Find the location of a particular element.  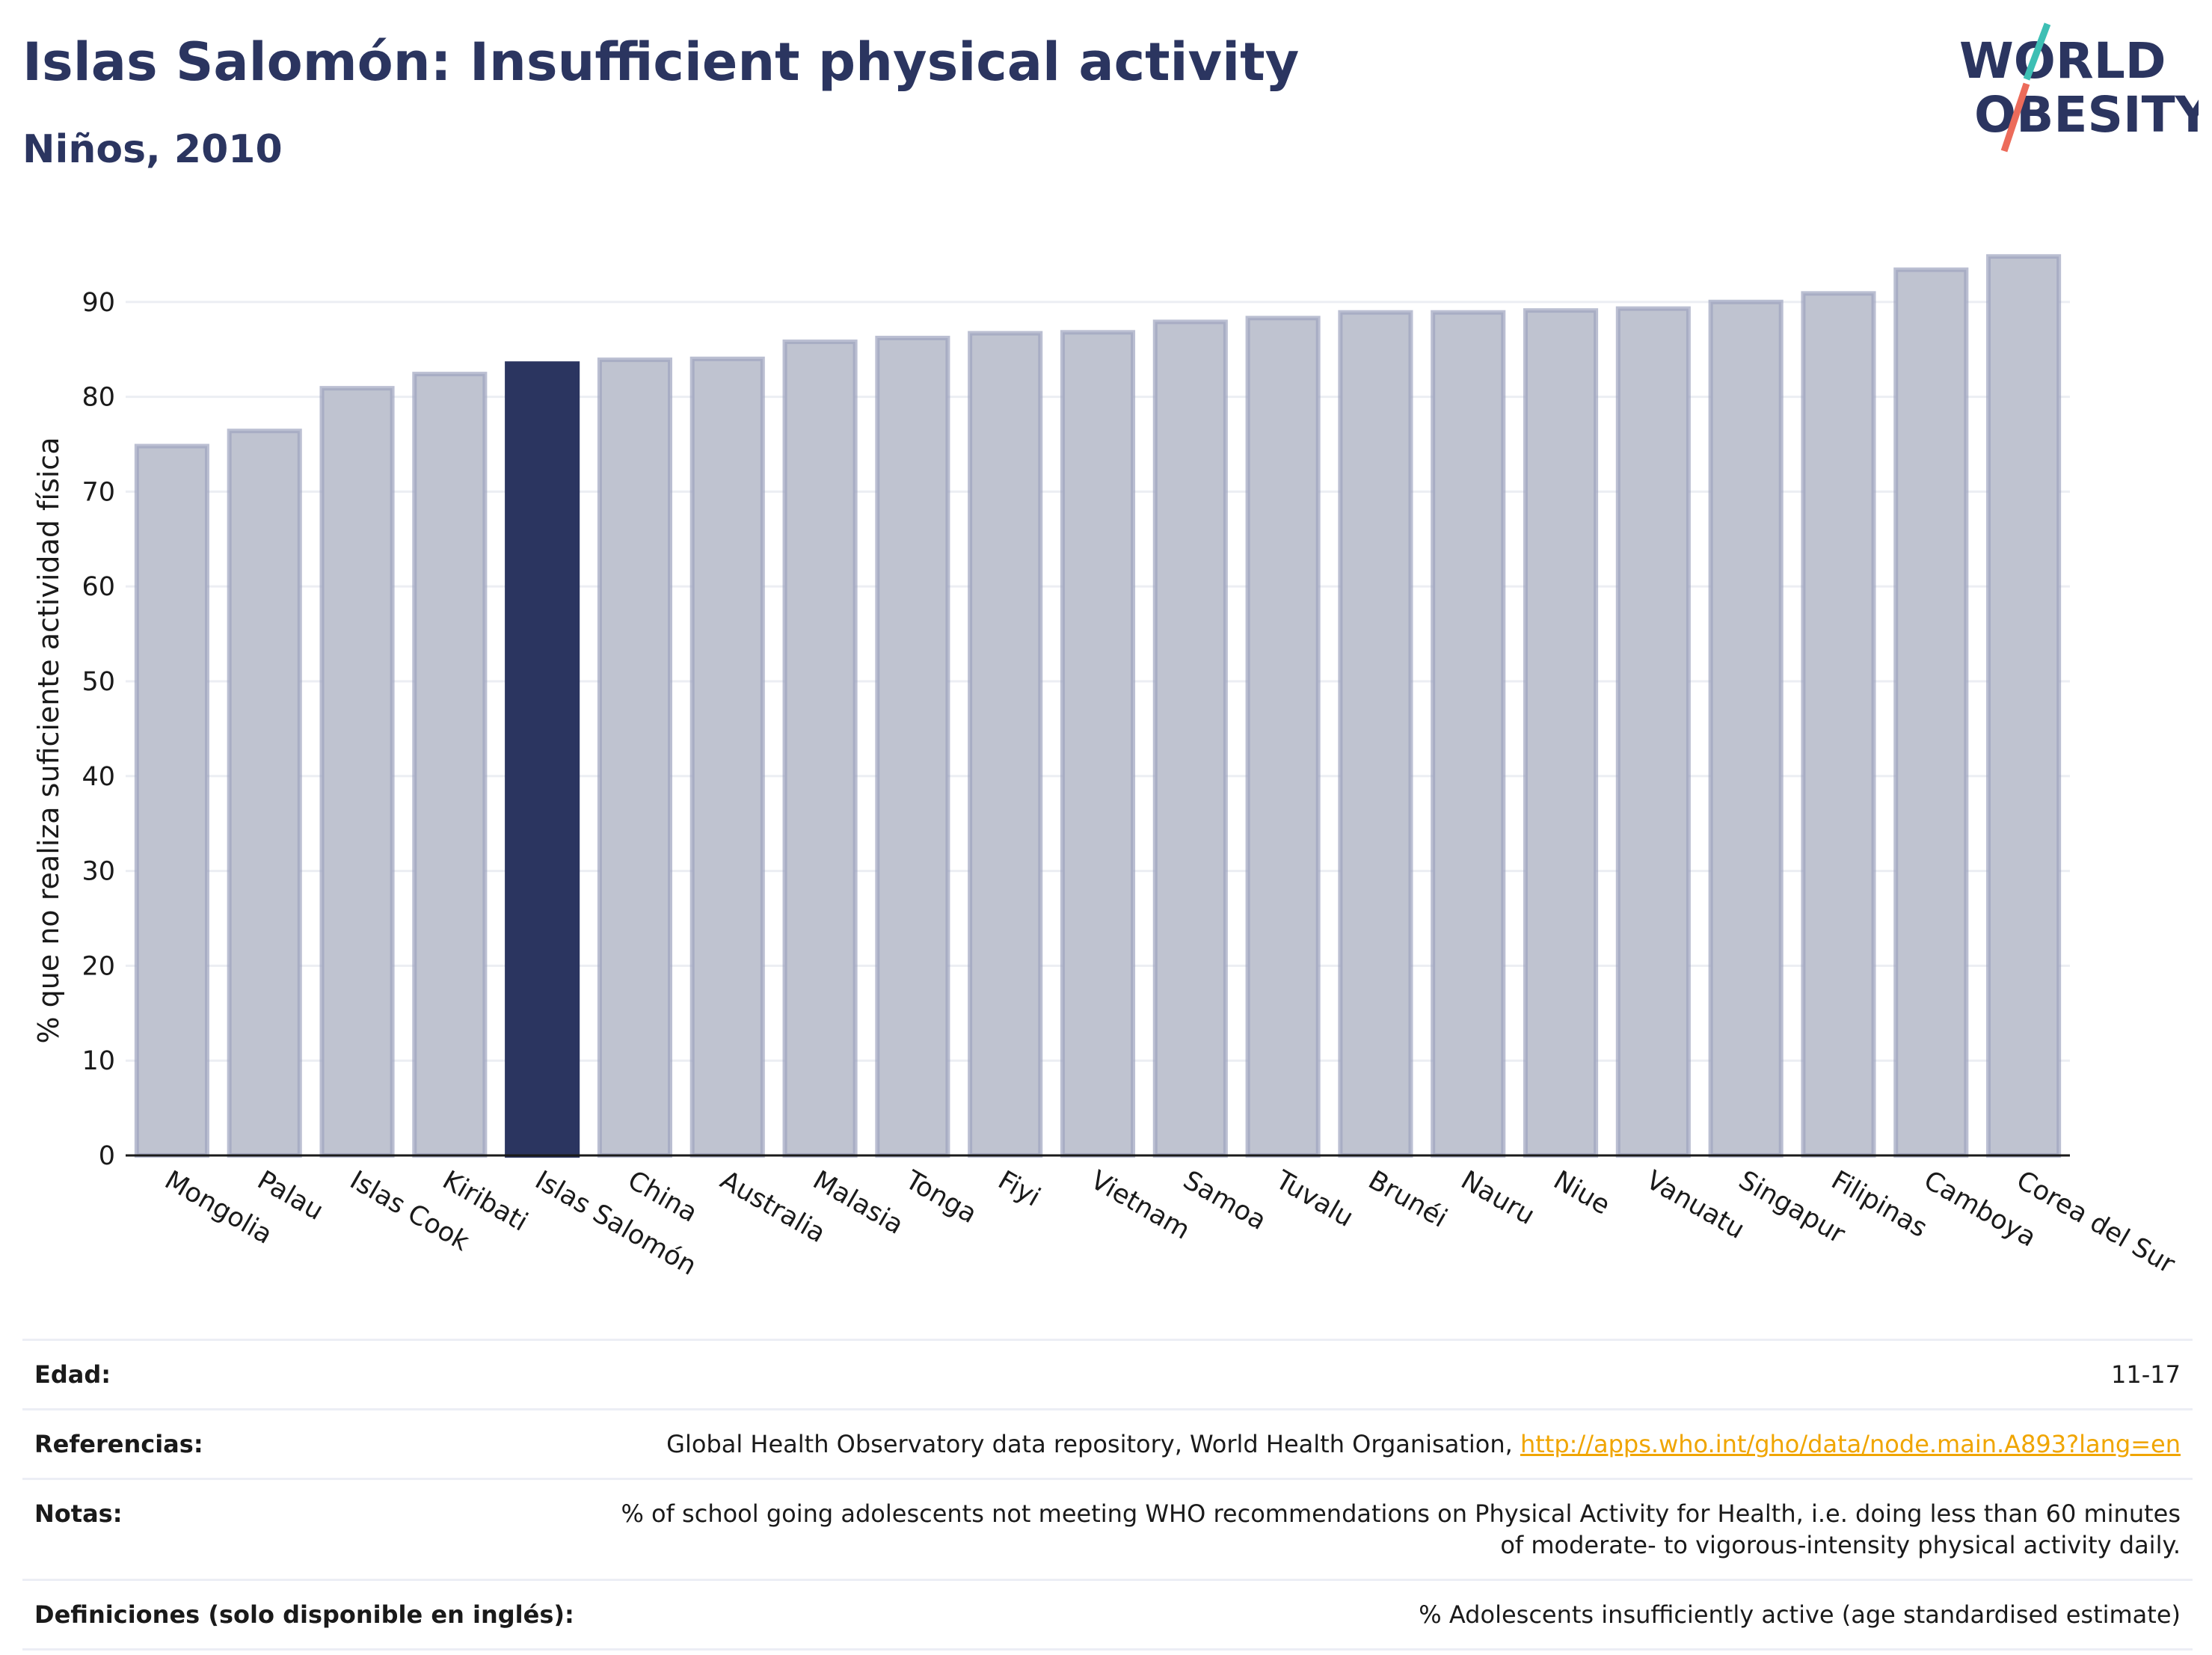

y-tick-label: 70 is located at coordinates (98, 492).